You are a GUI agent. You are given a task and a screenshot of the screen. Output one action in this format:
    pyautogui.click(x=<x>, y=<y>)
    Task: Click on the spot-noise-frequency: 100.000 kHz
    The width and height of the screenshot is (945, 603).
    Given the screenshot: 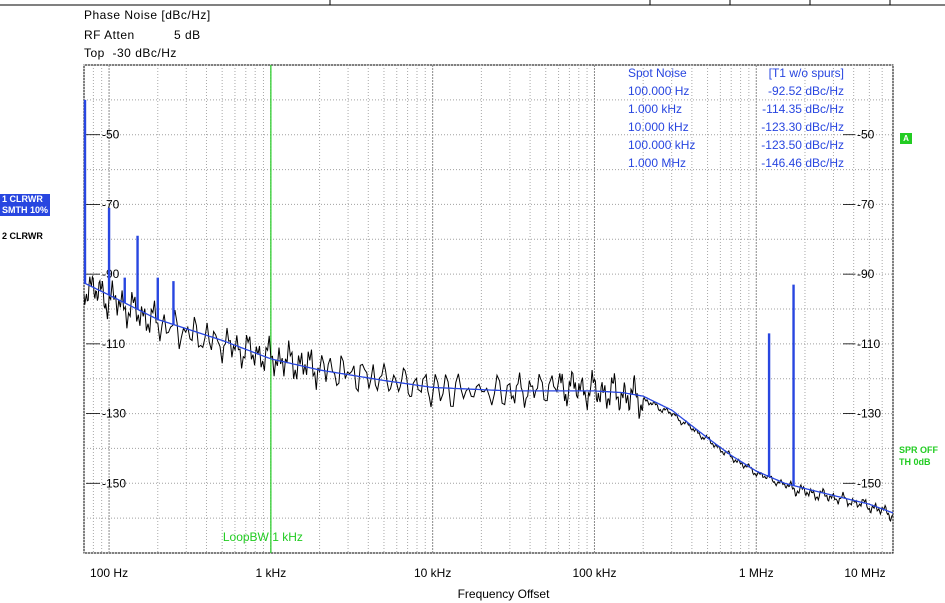 What is the action you would take?
    pyautogui.click(x=661, y=145)
    